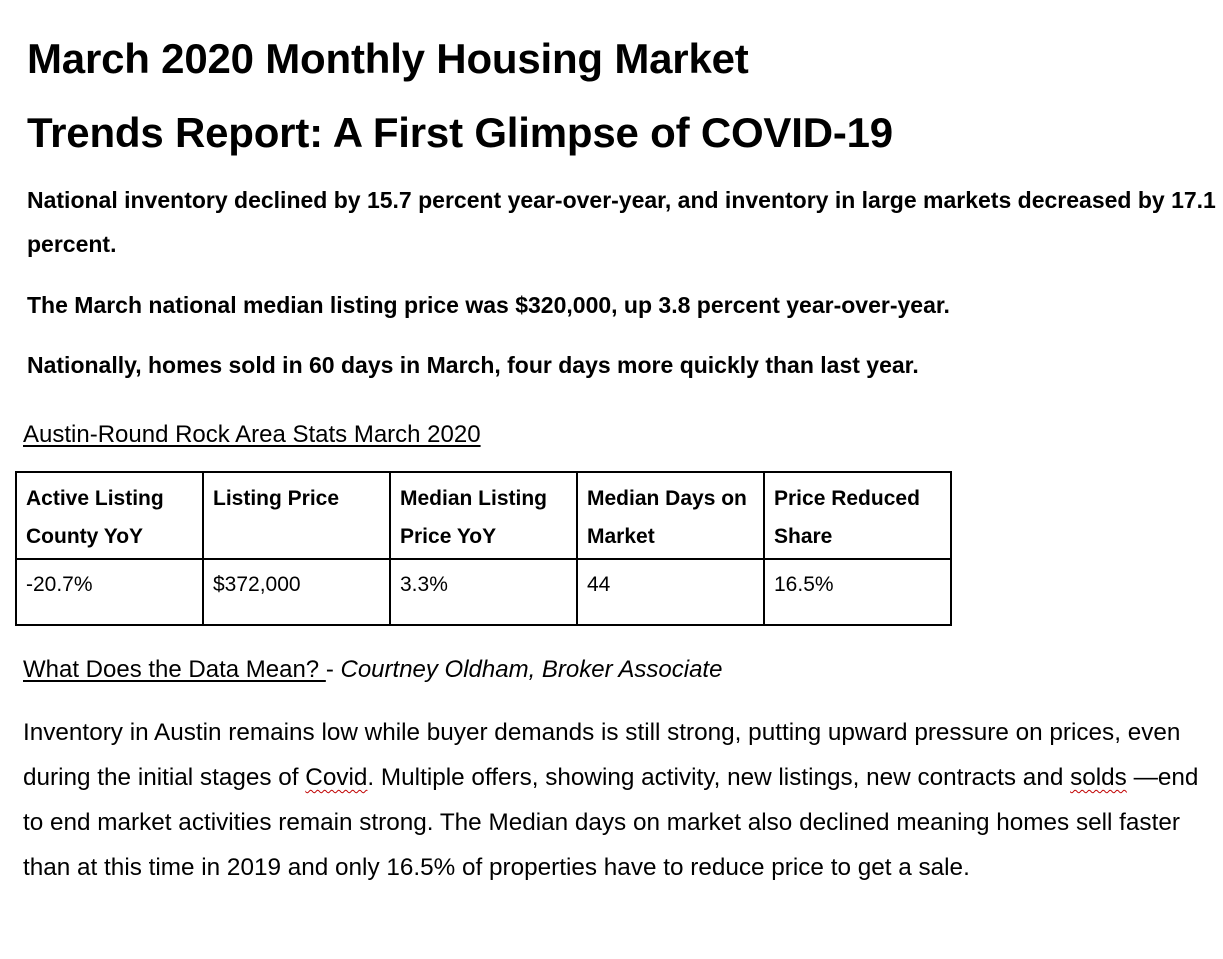  What do you see at coordinates (174, 669) in the screenshot?
I see `data-meaning-title: What Does the Data Mean?` at bounding box center [174, 669].